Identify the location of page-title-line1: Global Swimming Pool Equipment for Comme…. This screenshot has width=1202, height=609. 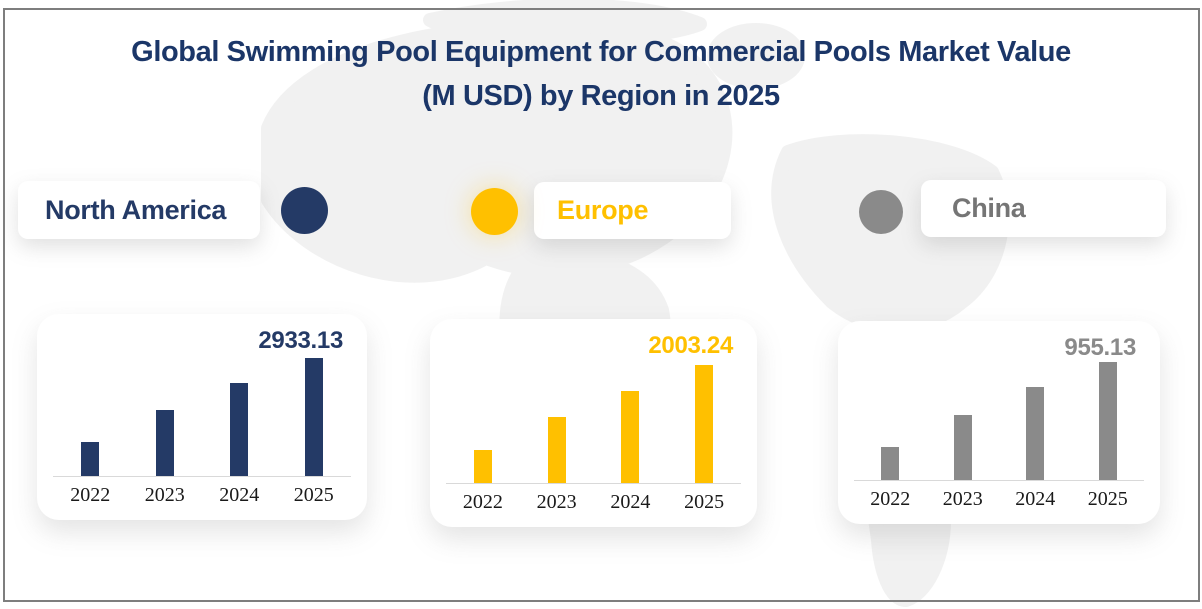
(601, 52).